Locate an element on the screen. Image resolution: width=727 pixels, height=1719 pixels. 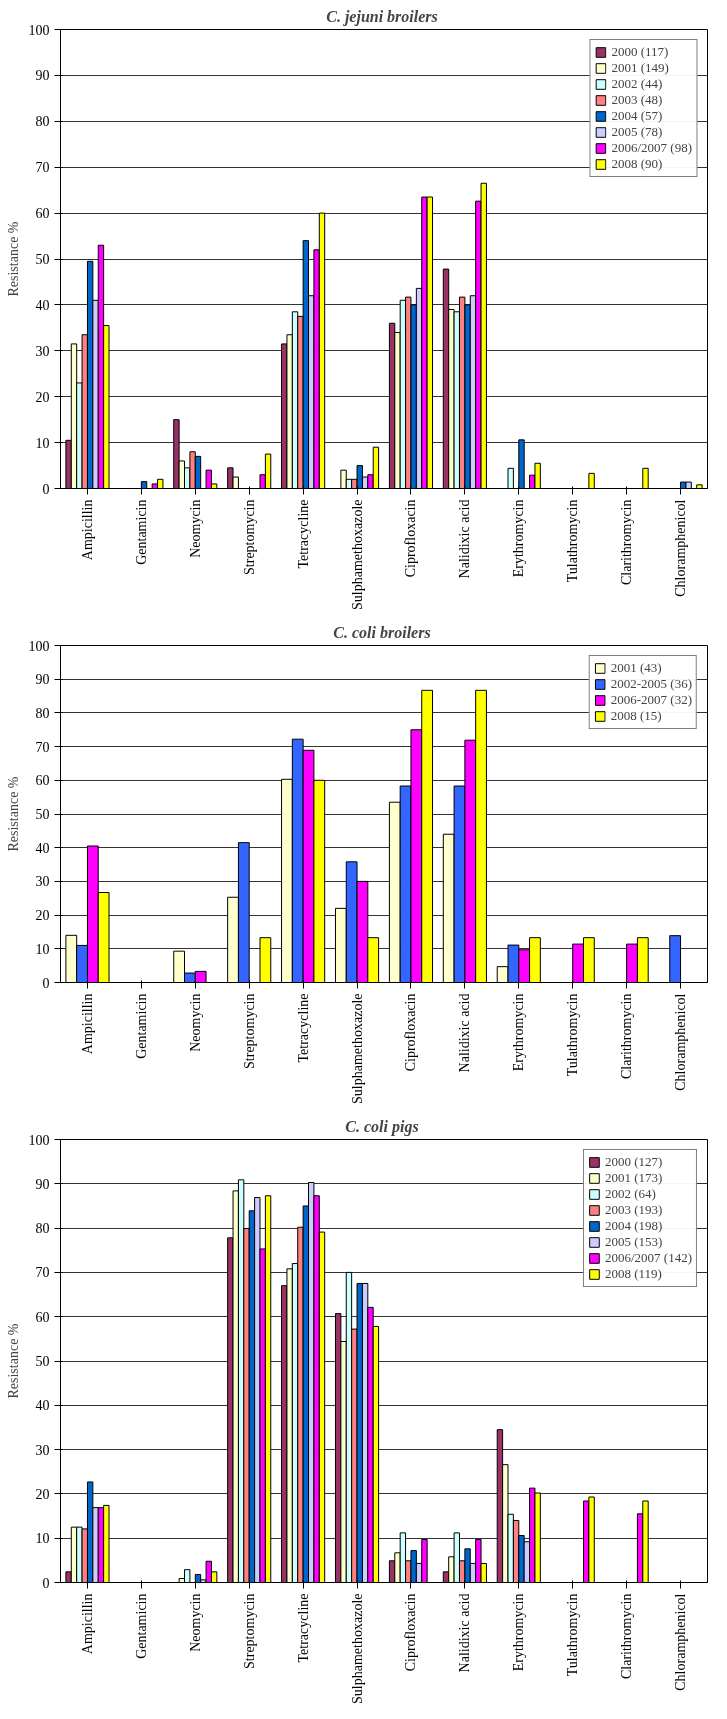
legend-label: 2005 (153) is located at coordinates (633, 1242).